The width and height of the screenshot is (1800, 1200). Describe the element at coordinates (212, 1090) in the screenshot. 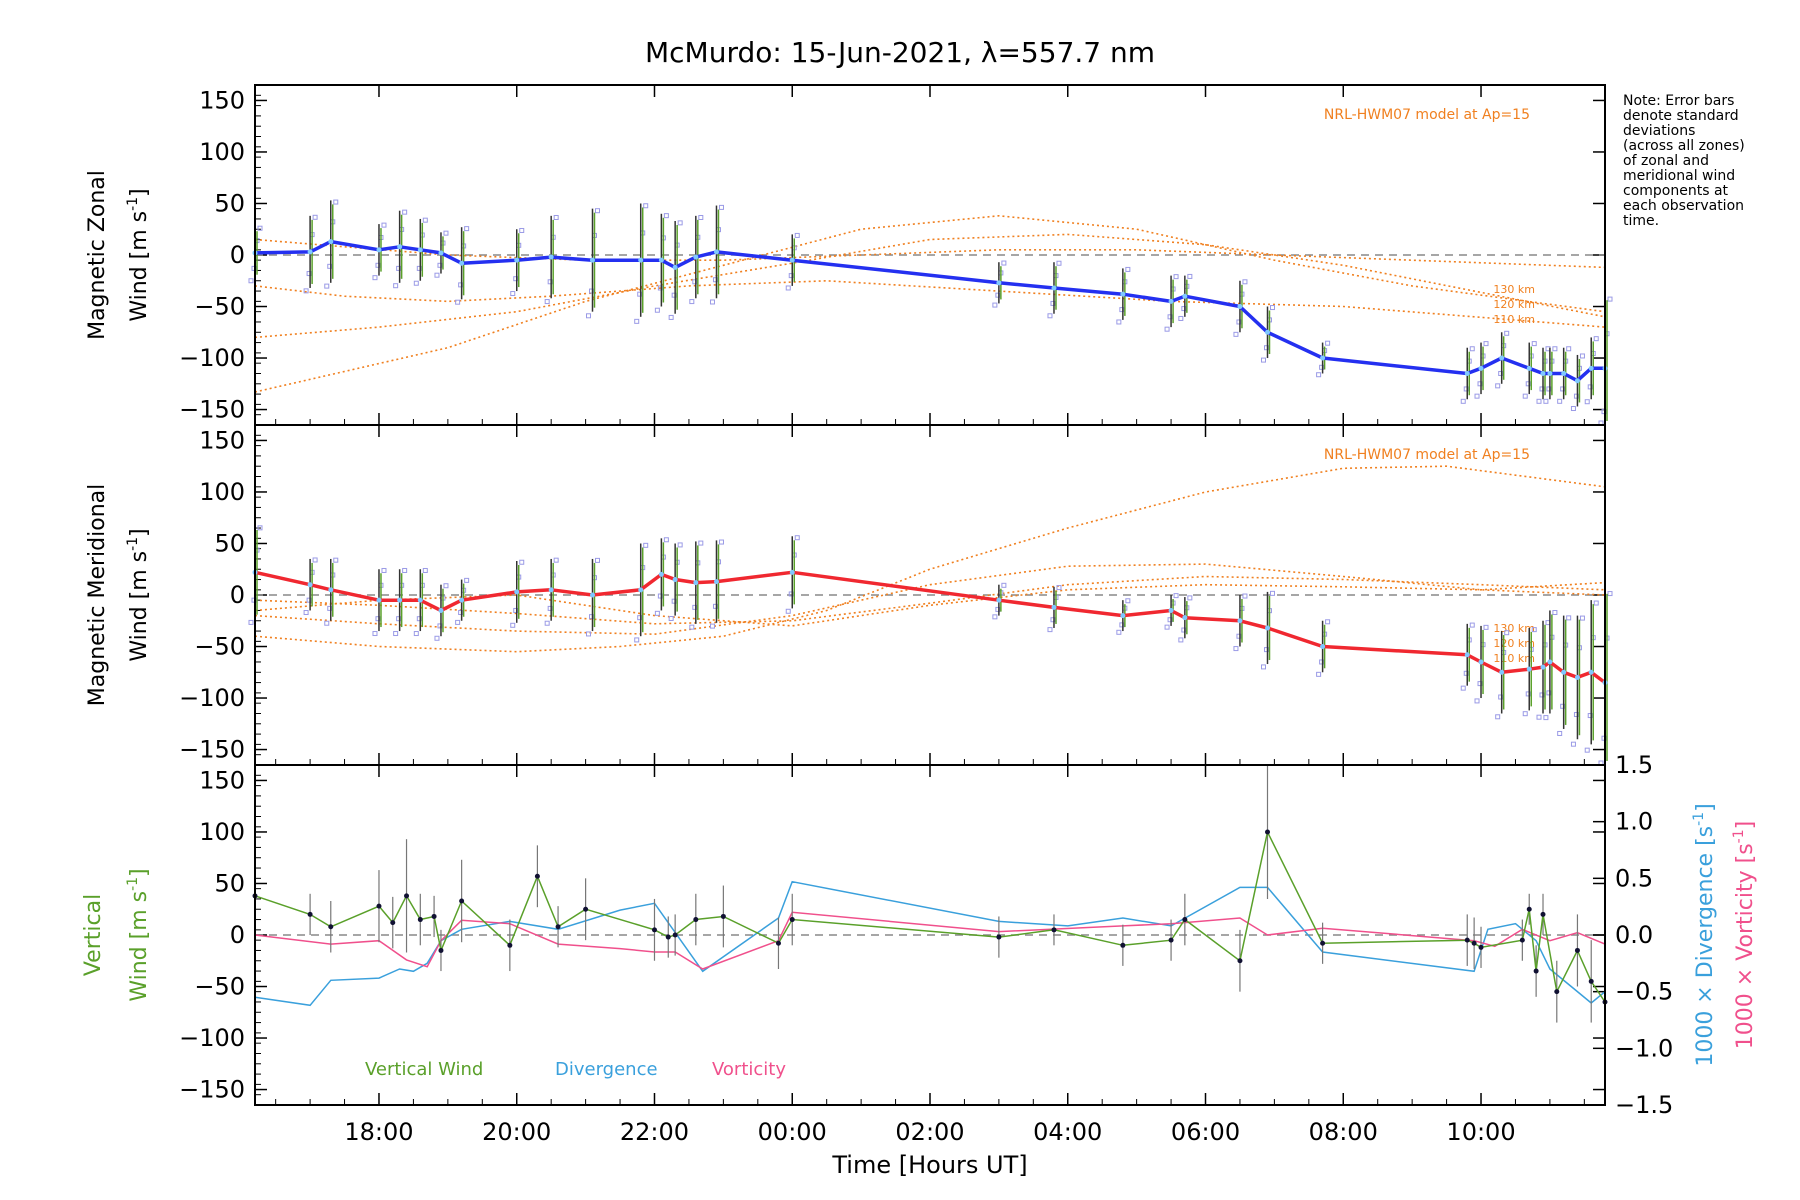

I see `vertical-ytick-label: −150` at that location.